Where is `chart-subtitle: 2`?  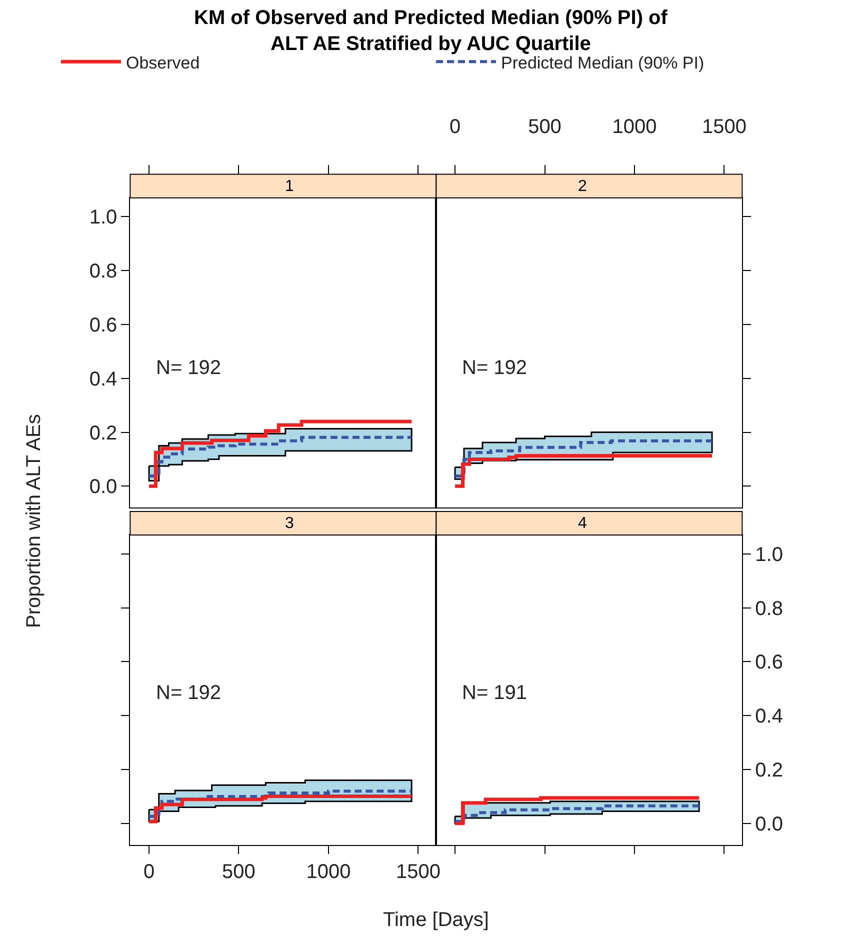
chart-subtitle: 2 is located at coordinates (582, 186).